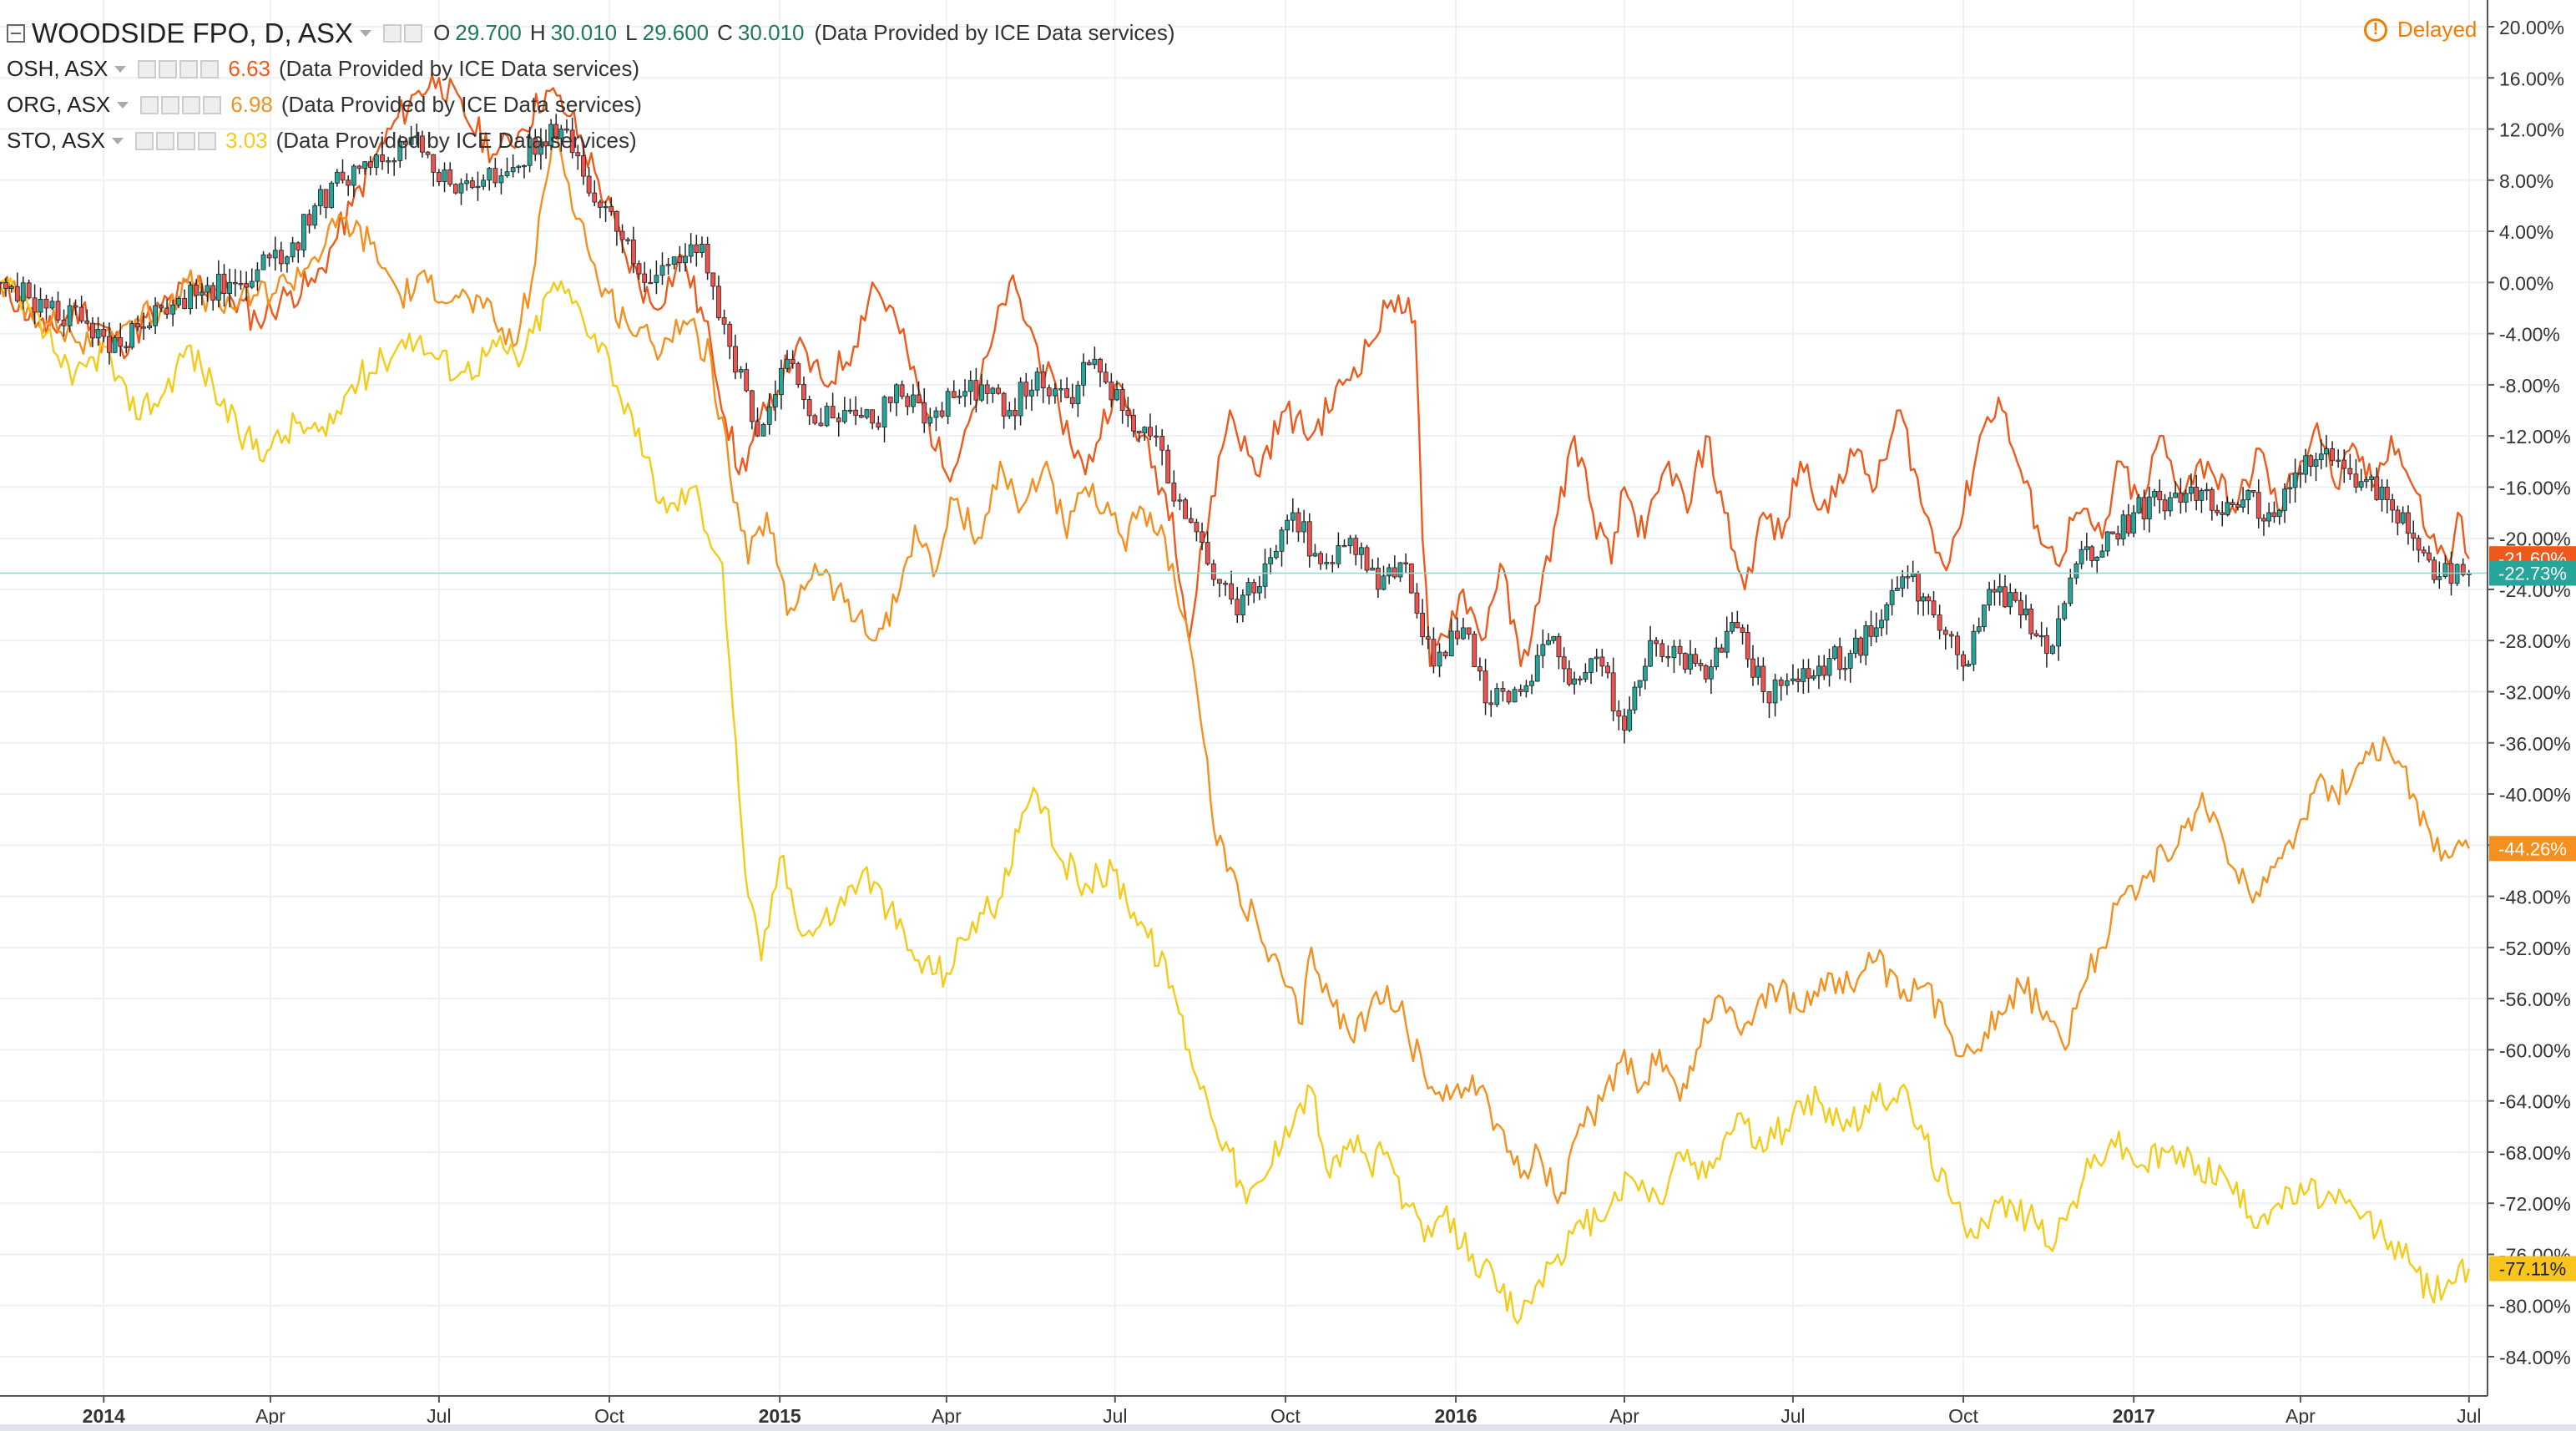 Image resolution: width=2576 pixels, height=1431 pixels. I want to click on y-tick-label: -32.00%, so click(2535, 693).